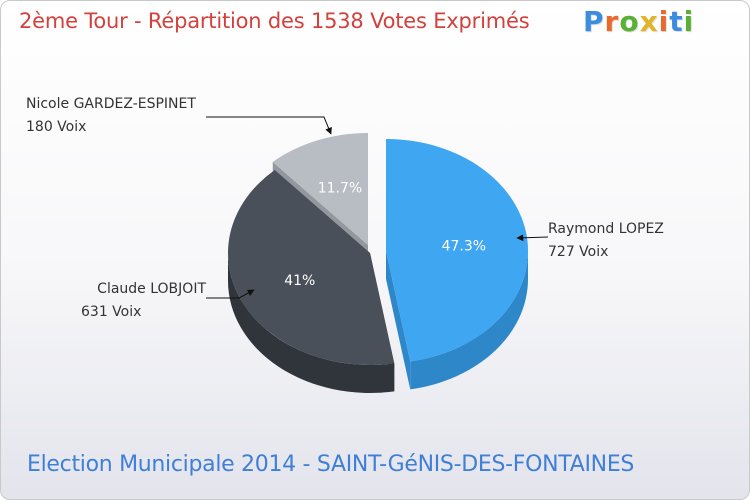 This screenshot has width=750, height=500. I want to click on percent-label: 11.7%, so click(340, 189).